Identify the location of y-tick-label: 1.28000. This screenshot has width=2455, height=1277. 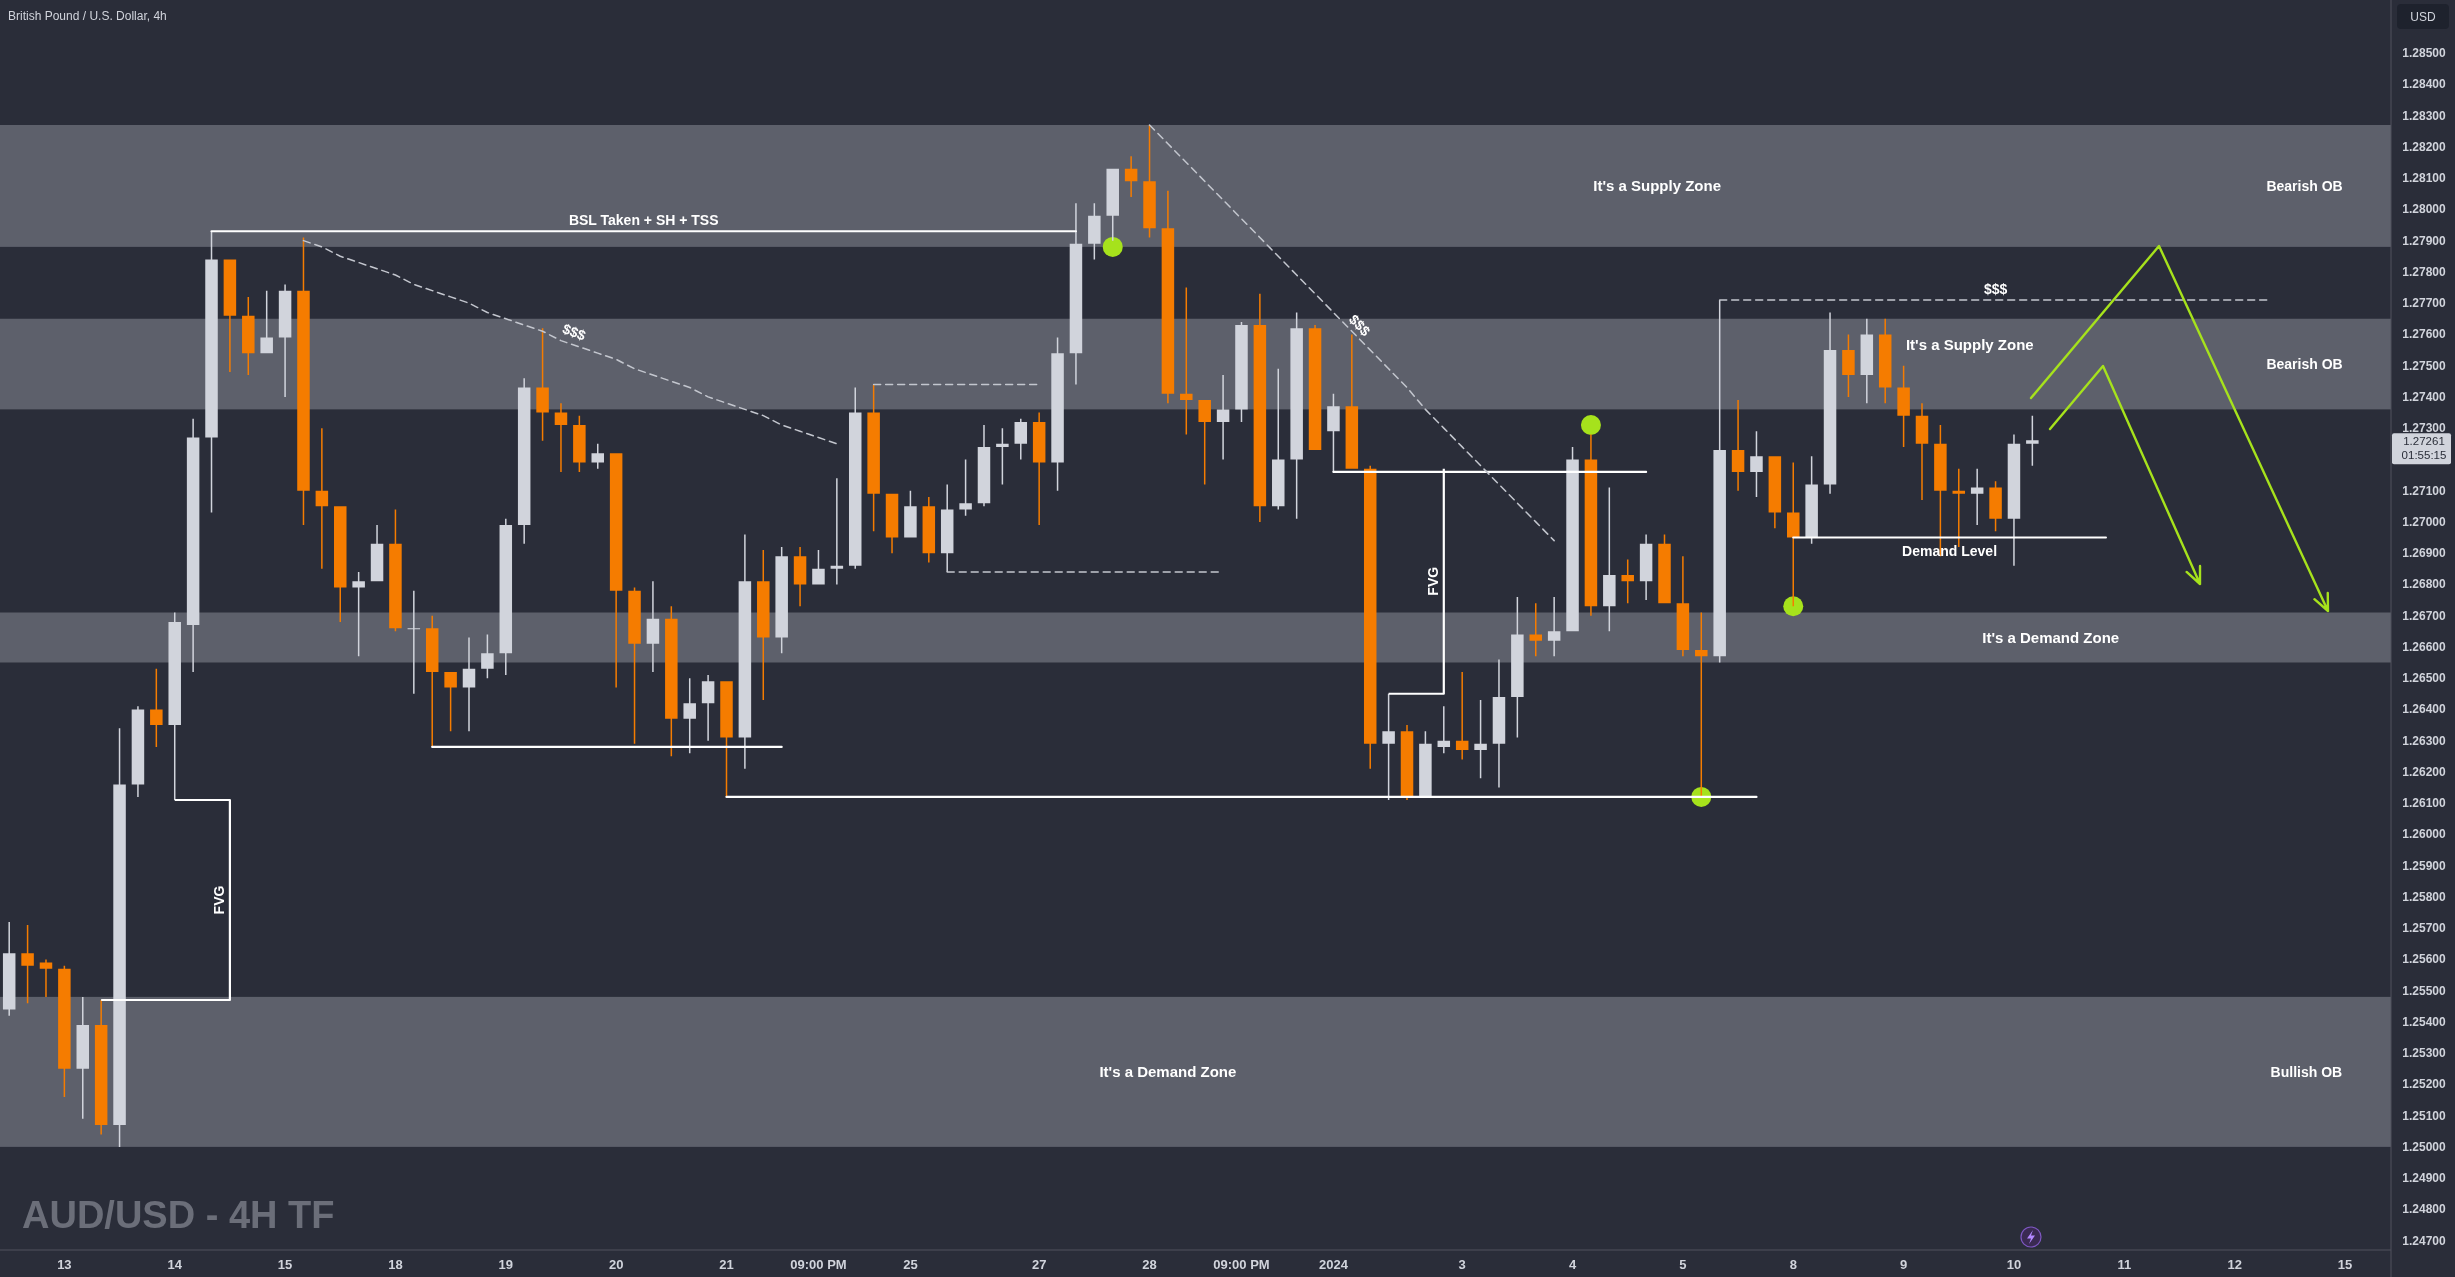
(2424, 209).